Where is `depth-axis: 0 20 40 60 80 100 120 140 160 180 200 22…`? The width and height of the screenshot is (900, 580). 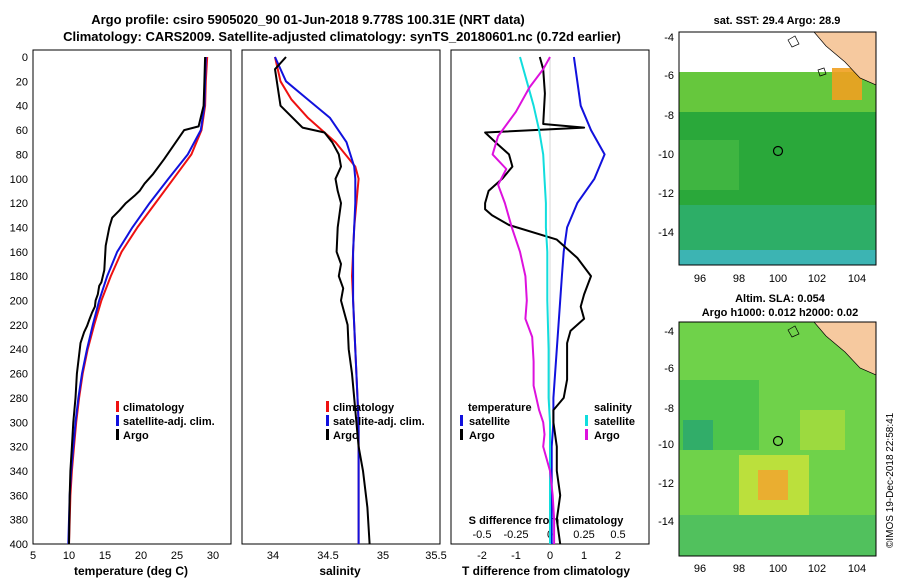 depth-axis: 0 20 40 60 80 100 120 140 160 180 200 22… is located at coordinates (19, 301).